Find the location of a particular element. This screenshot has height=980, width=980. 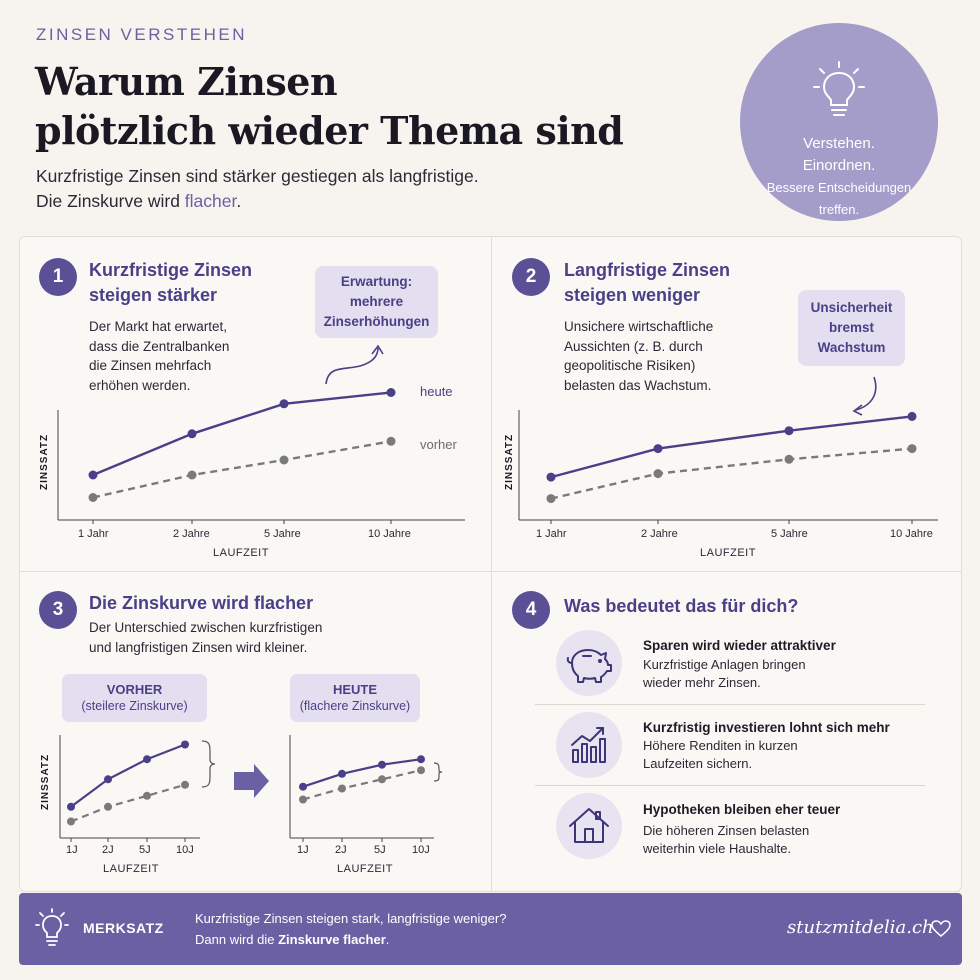

panel2-text-line-4: belasten das Wachstum. is located at coordinates (638, 385).